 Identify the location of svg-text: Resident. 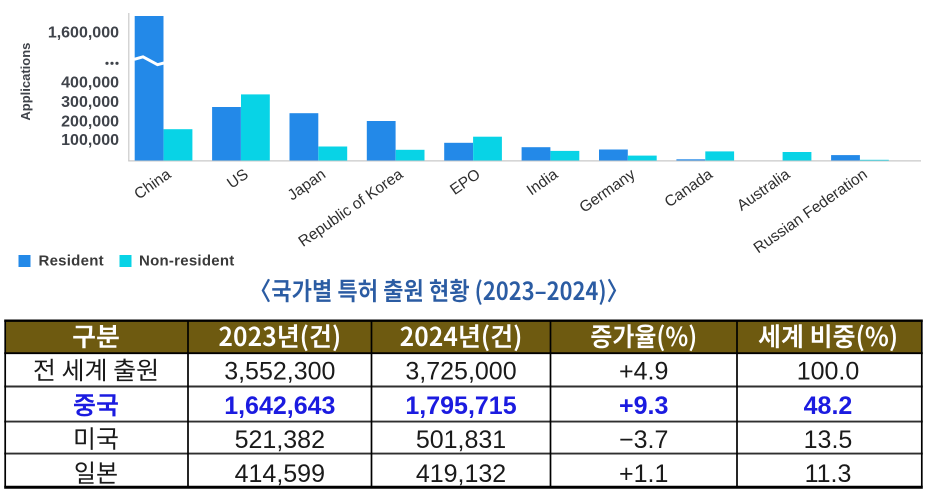
(71, 261).